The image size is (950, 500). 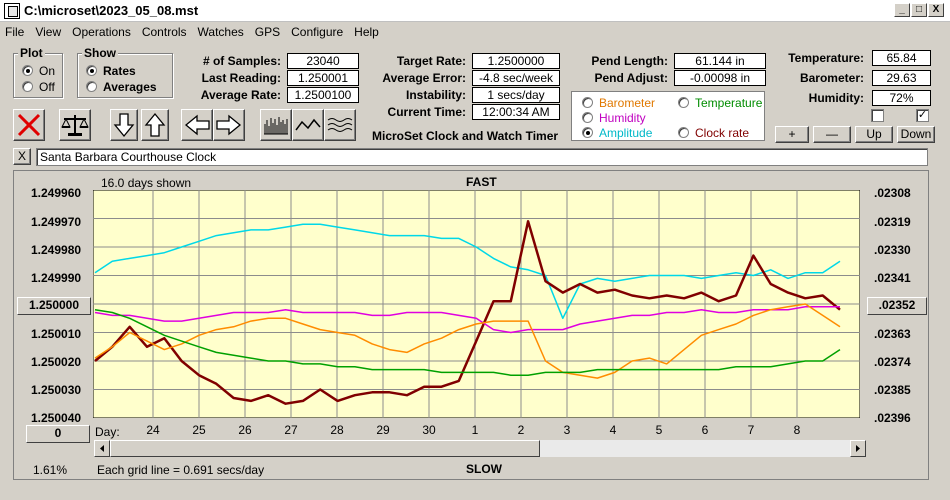 What do you see at coordinates (516, 78) in the screenshot?
I see `average-error-field: -4.8 sec/week` at bounding box center [516, 78].